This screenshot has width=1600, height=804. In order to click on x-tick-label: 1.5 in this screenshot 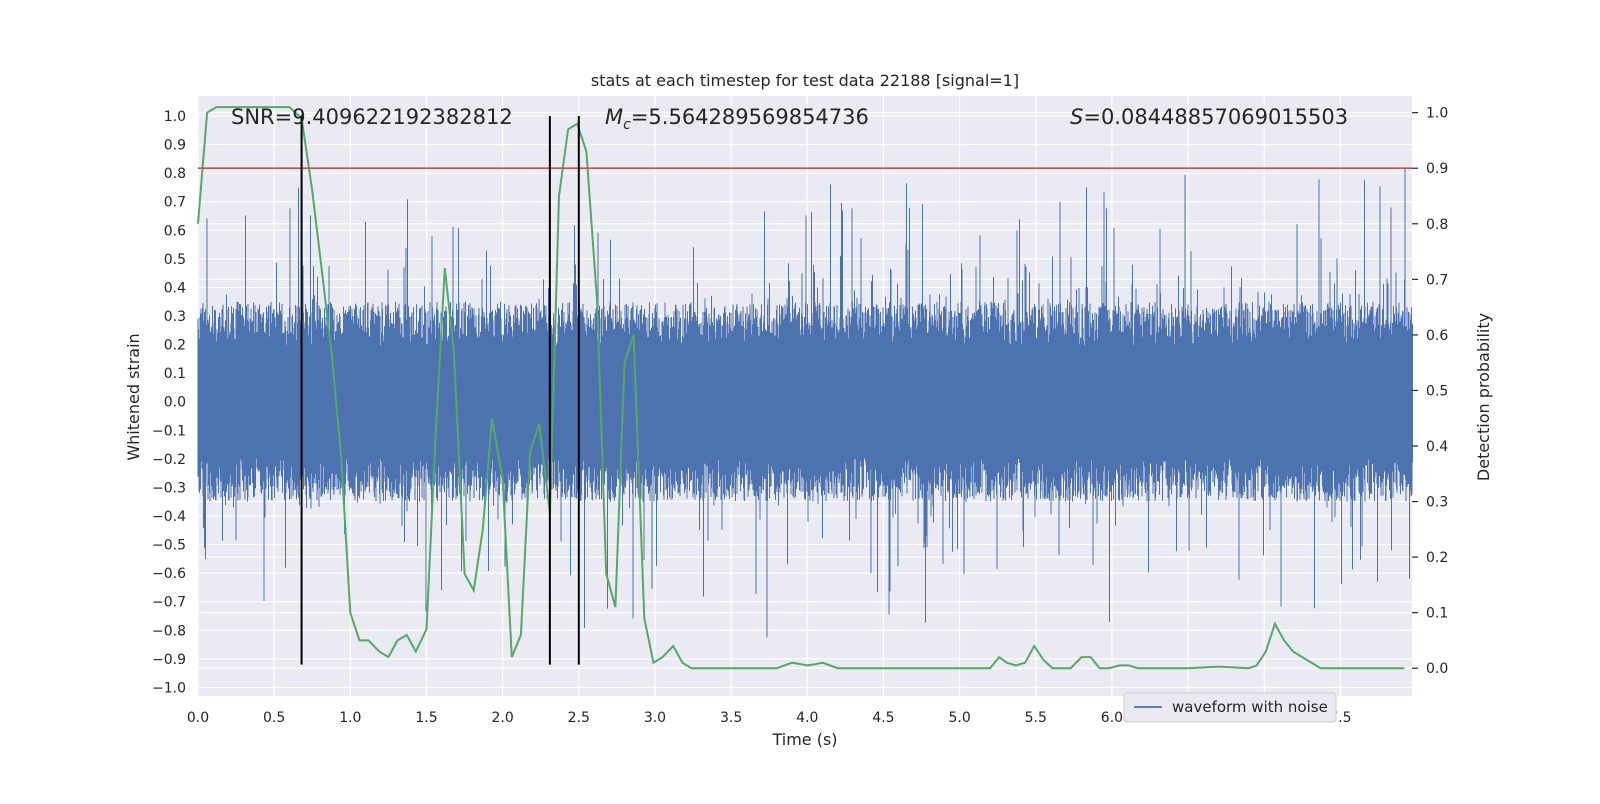, I will do `click(426, 718)`.